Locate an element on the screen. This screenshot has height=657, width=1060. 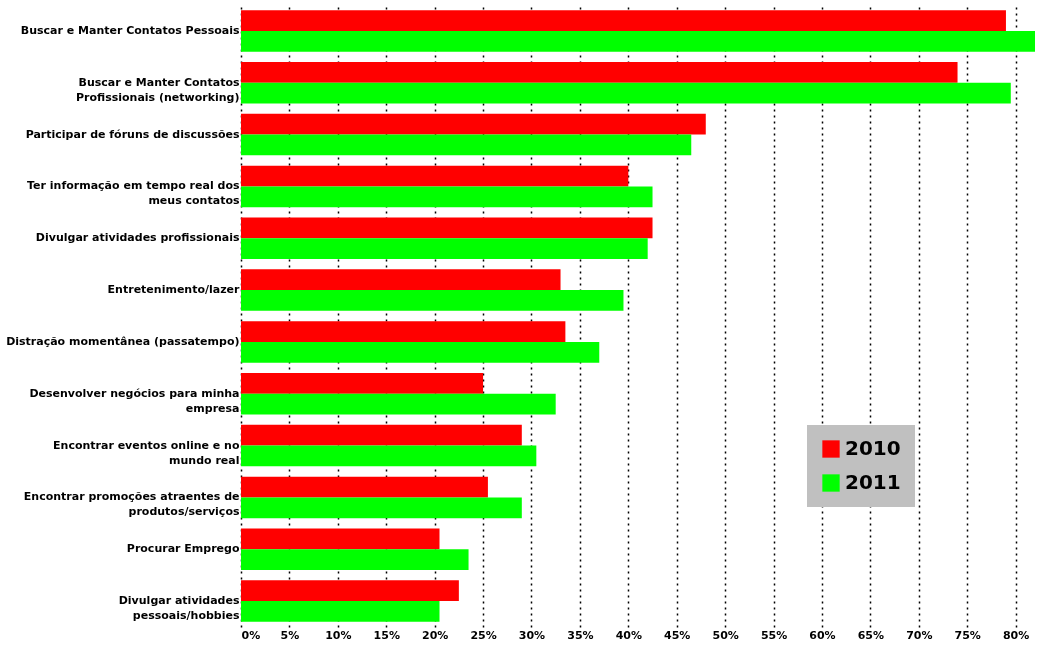
y-tick-label: Distração momentânea (passatempo) is located at coordinates (123, 341).